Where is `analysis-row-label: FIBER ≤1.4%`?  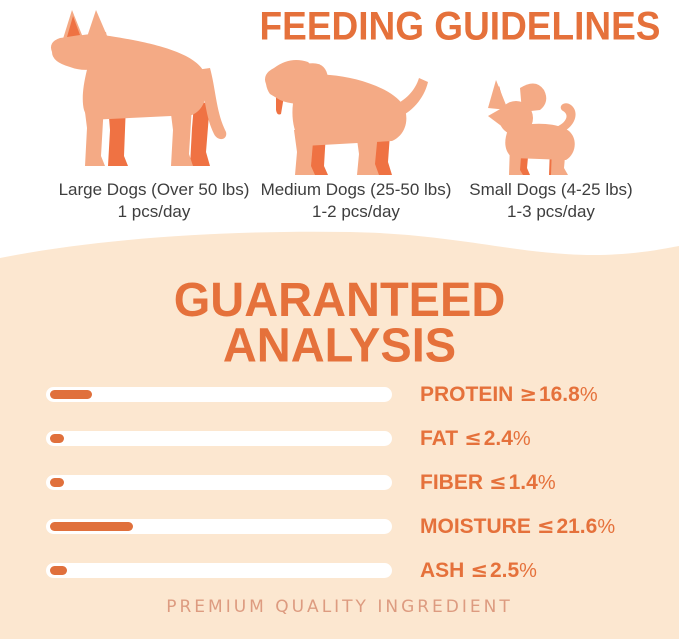
analysis-row-label: FIBER ≤1.4% is located at coordinates (488, 482).